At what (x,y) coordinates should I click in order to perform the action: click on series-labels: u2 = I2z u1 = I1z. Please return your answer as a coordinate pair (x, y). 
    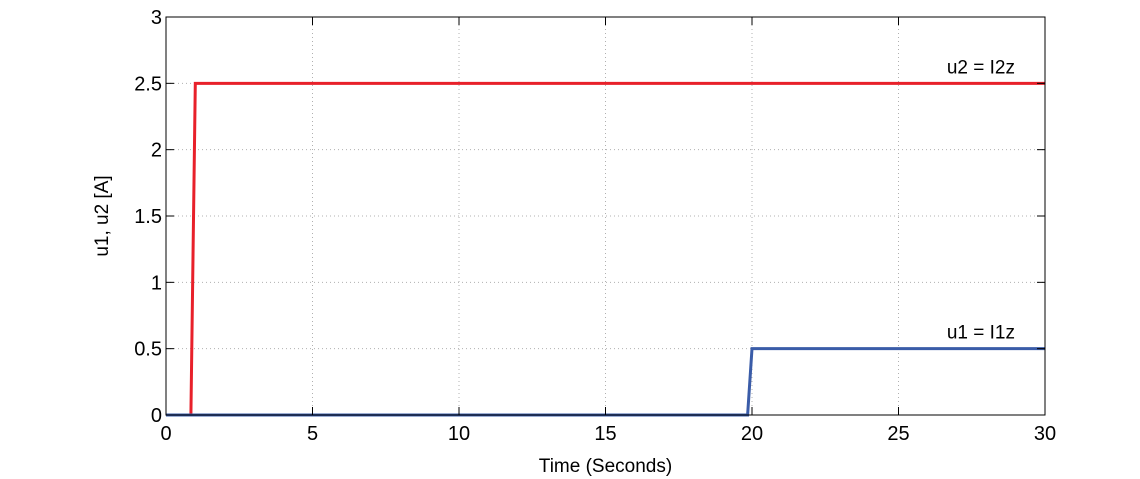
    Looking at the image, I should click on (981, 200).